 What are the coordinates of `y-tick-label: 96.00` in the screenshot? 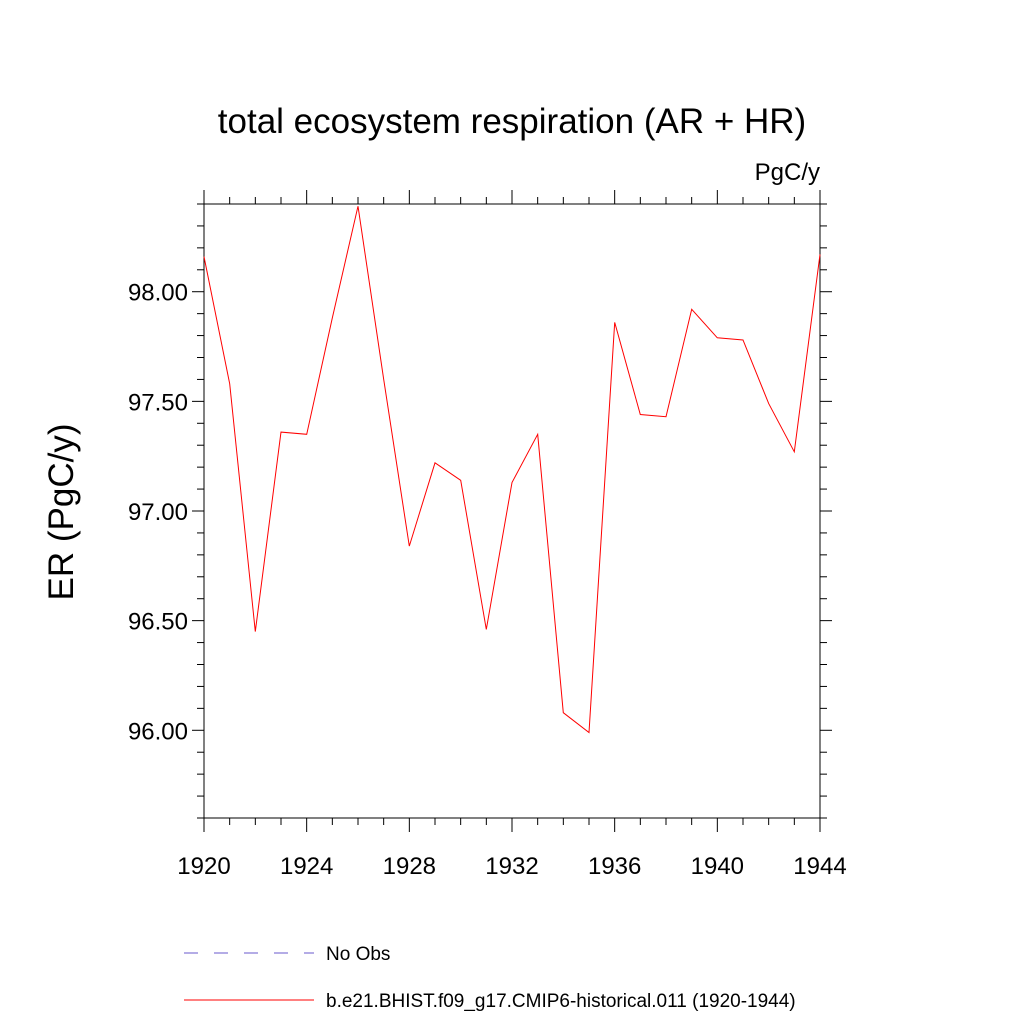 It's located at (158, 731).